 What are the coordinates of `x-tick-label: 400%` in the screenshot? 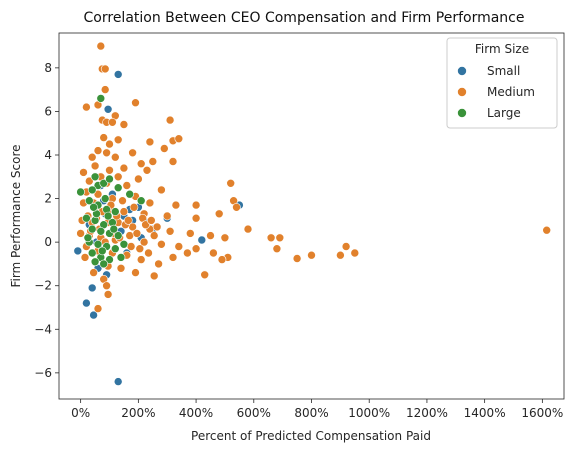 It's located at (196, 413).